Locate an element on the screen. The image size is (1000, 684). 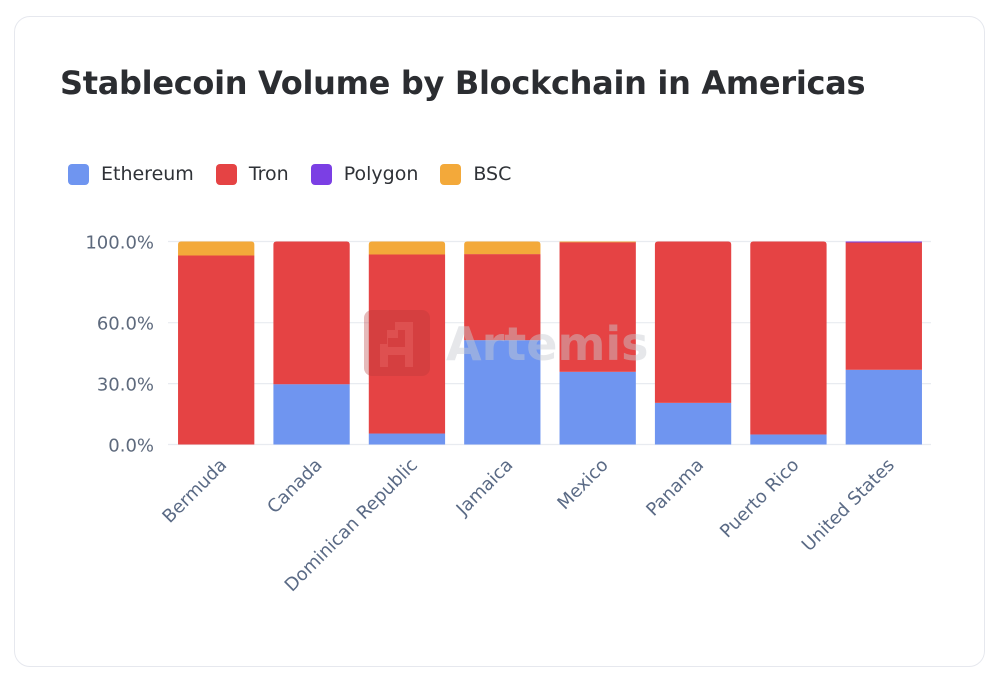
legend-swatch-polygon is located at coordinates (321, 174).